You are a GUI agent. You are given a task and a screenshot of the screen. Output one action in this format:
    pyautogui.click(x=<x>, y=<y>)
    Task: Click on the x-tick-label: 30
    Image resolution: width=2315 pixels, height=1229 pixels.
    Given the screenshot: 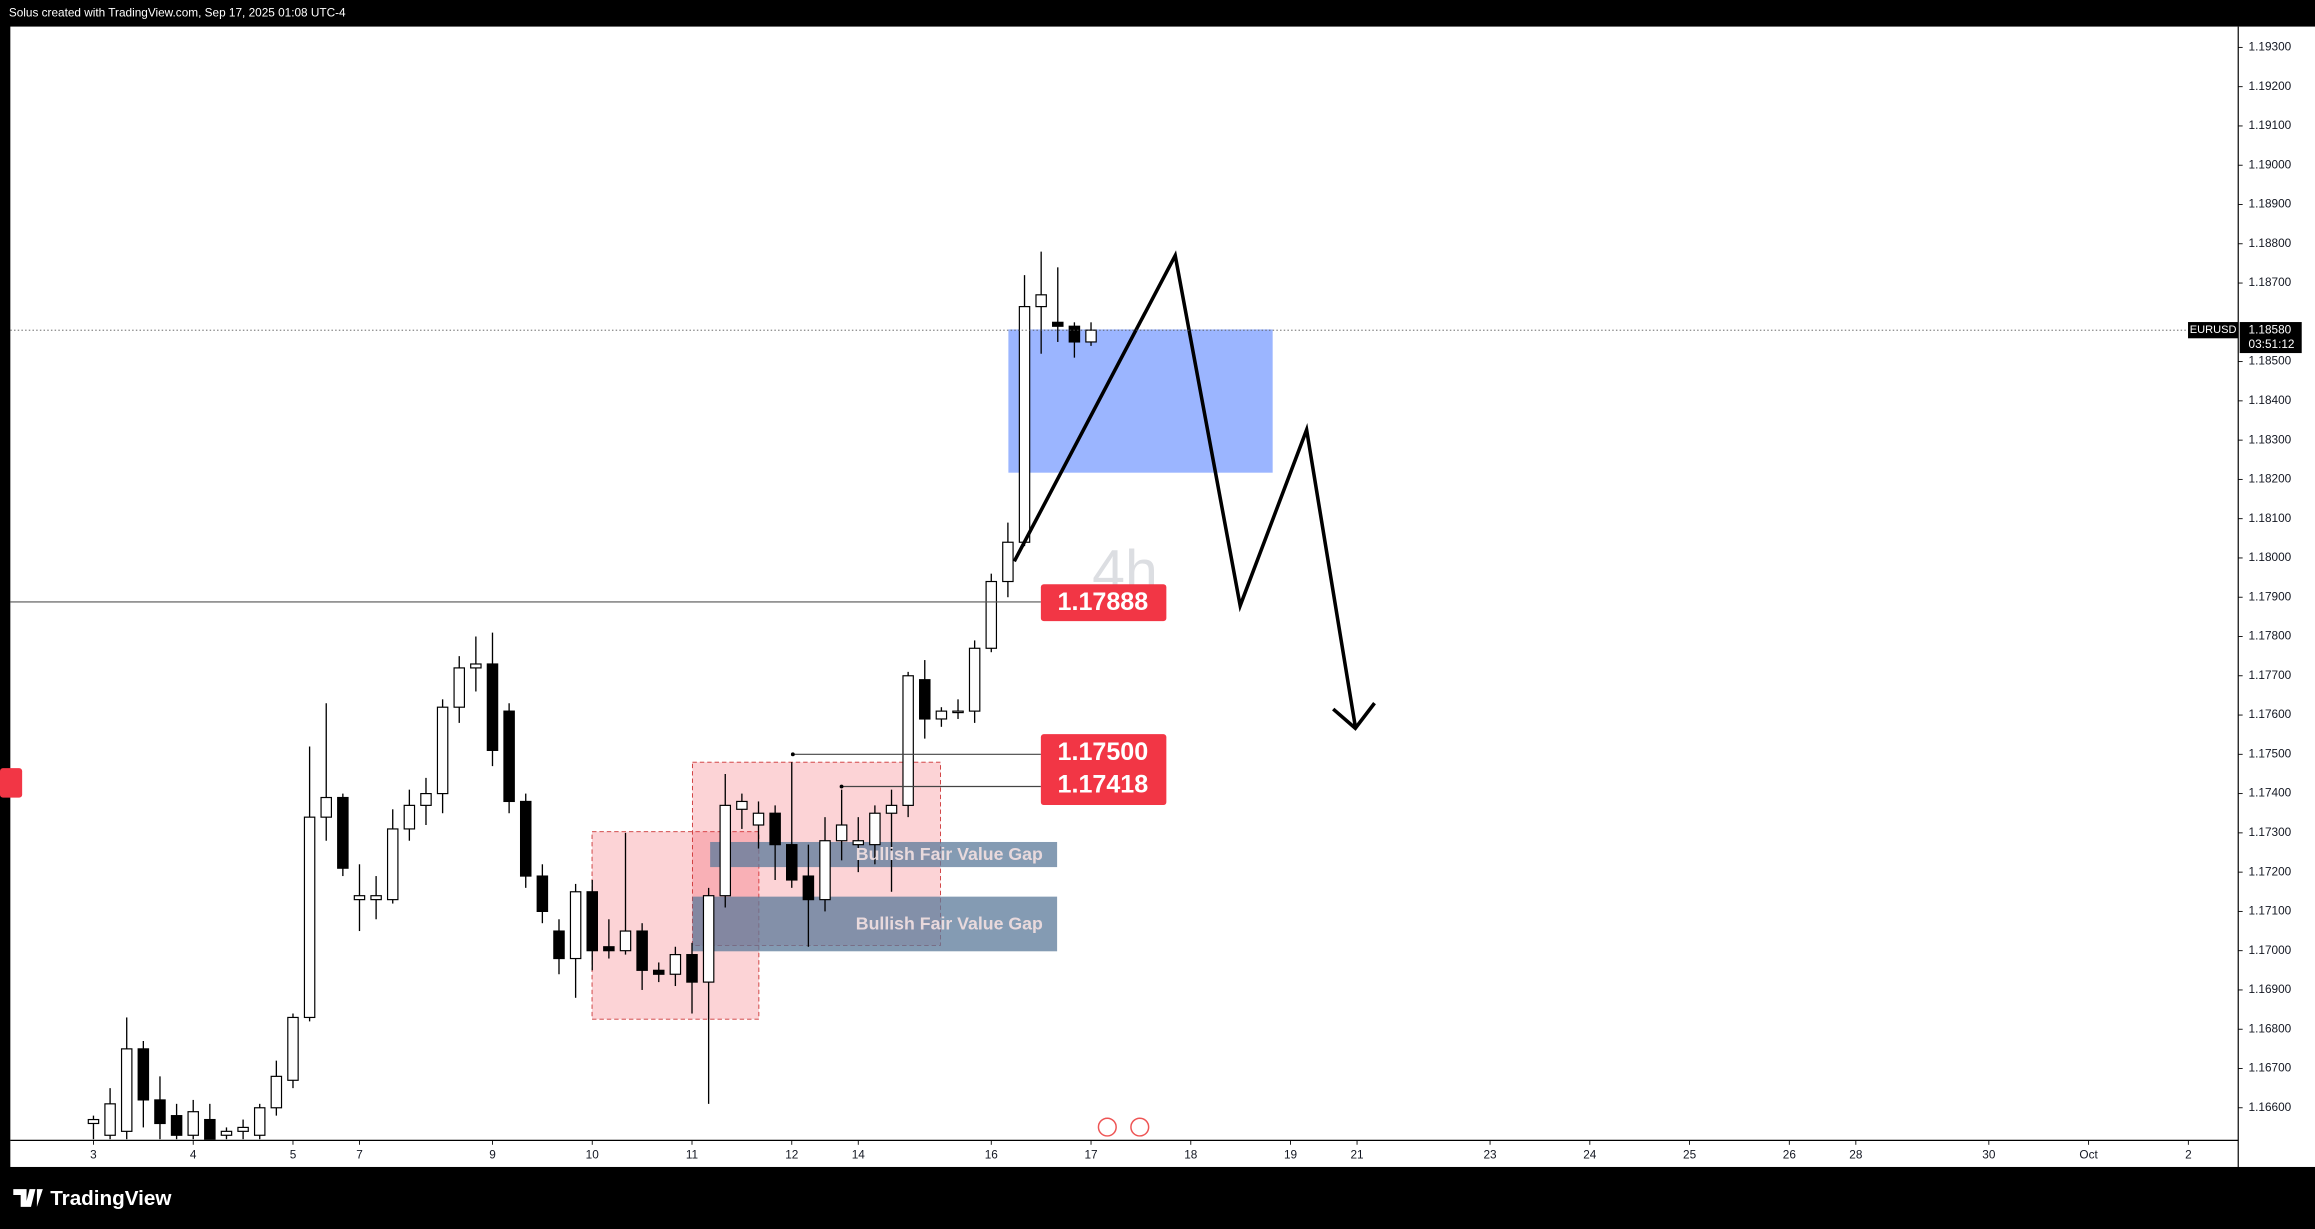 What is the action you would take?
    pyautogui.click(x=1989, y=1154)
    